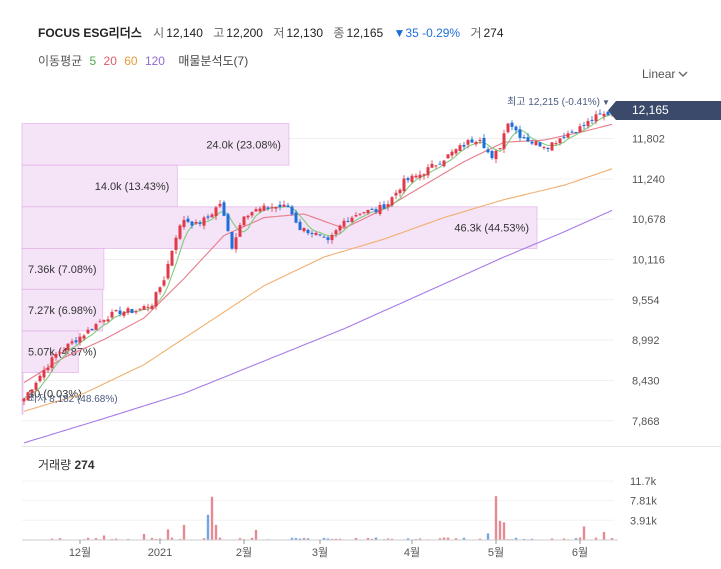  I want to click on ma-60: 60, so click(131, 61).